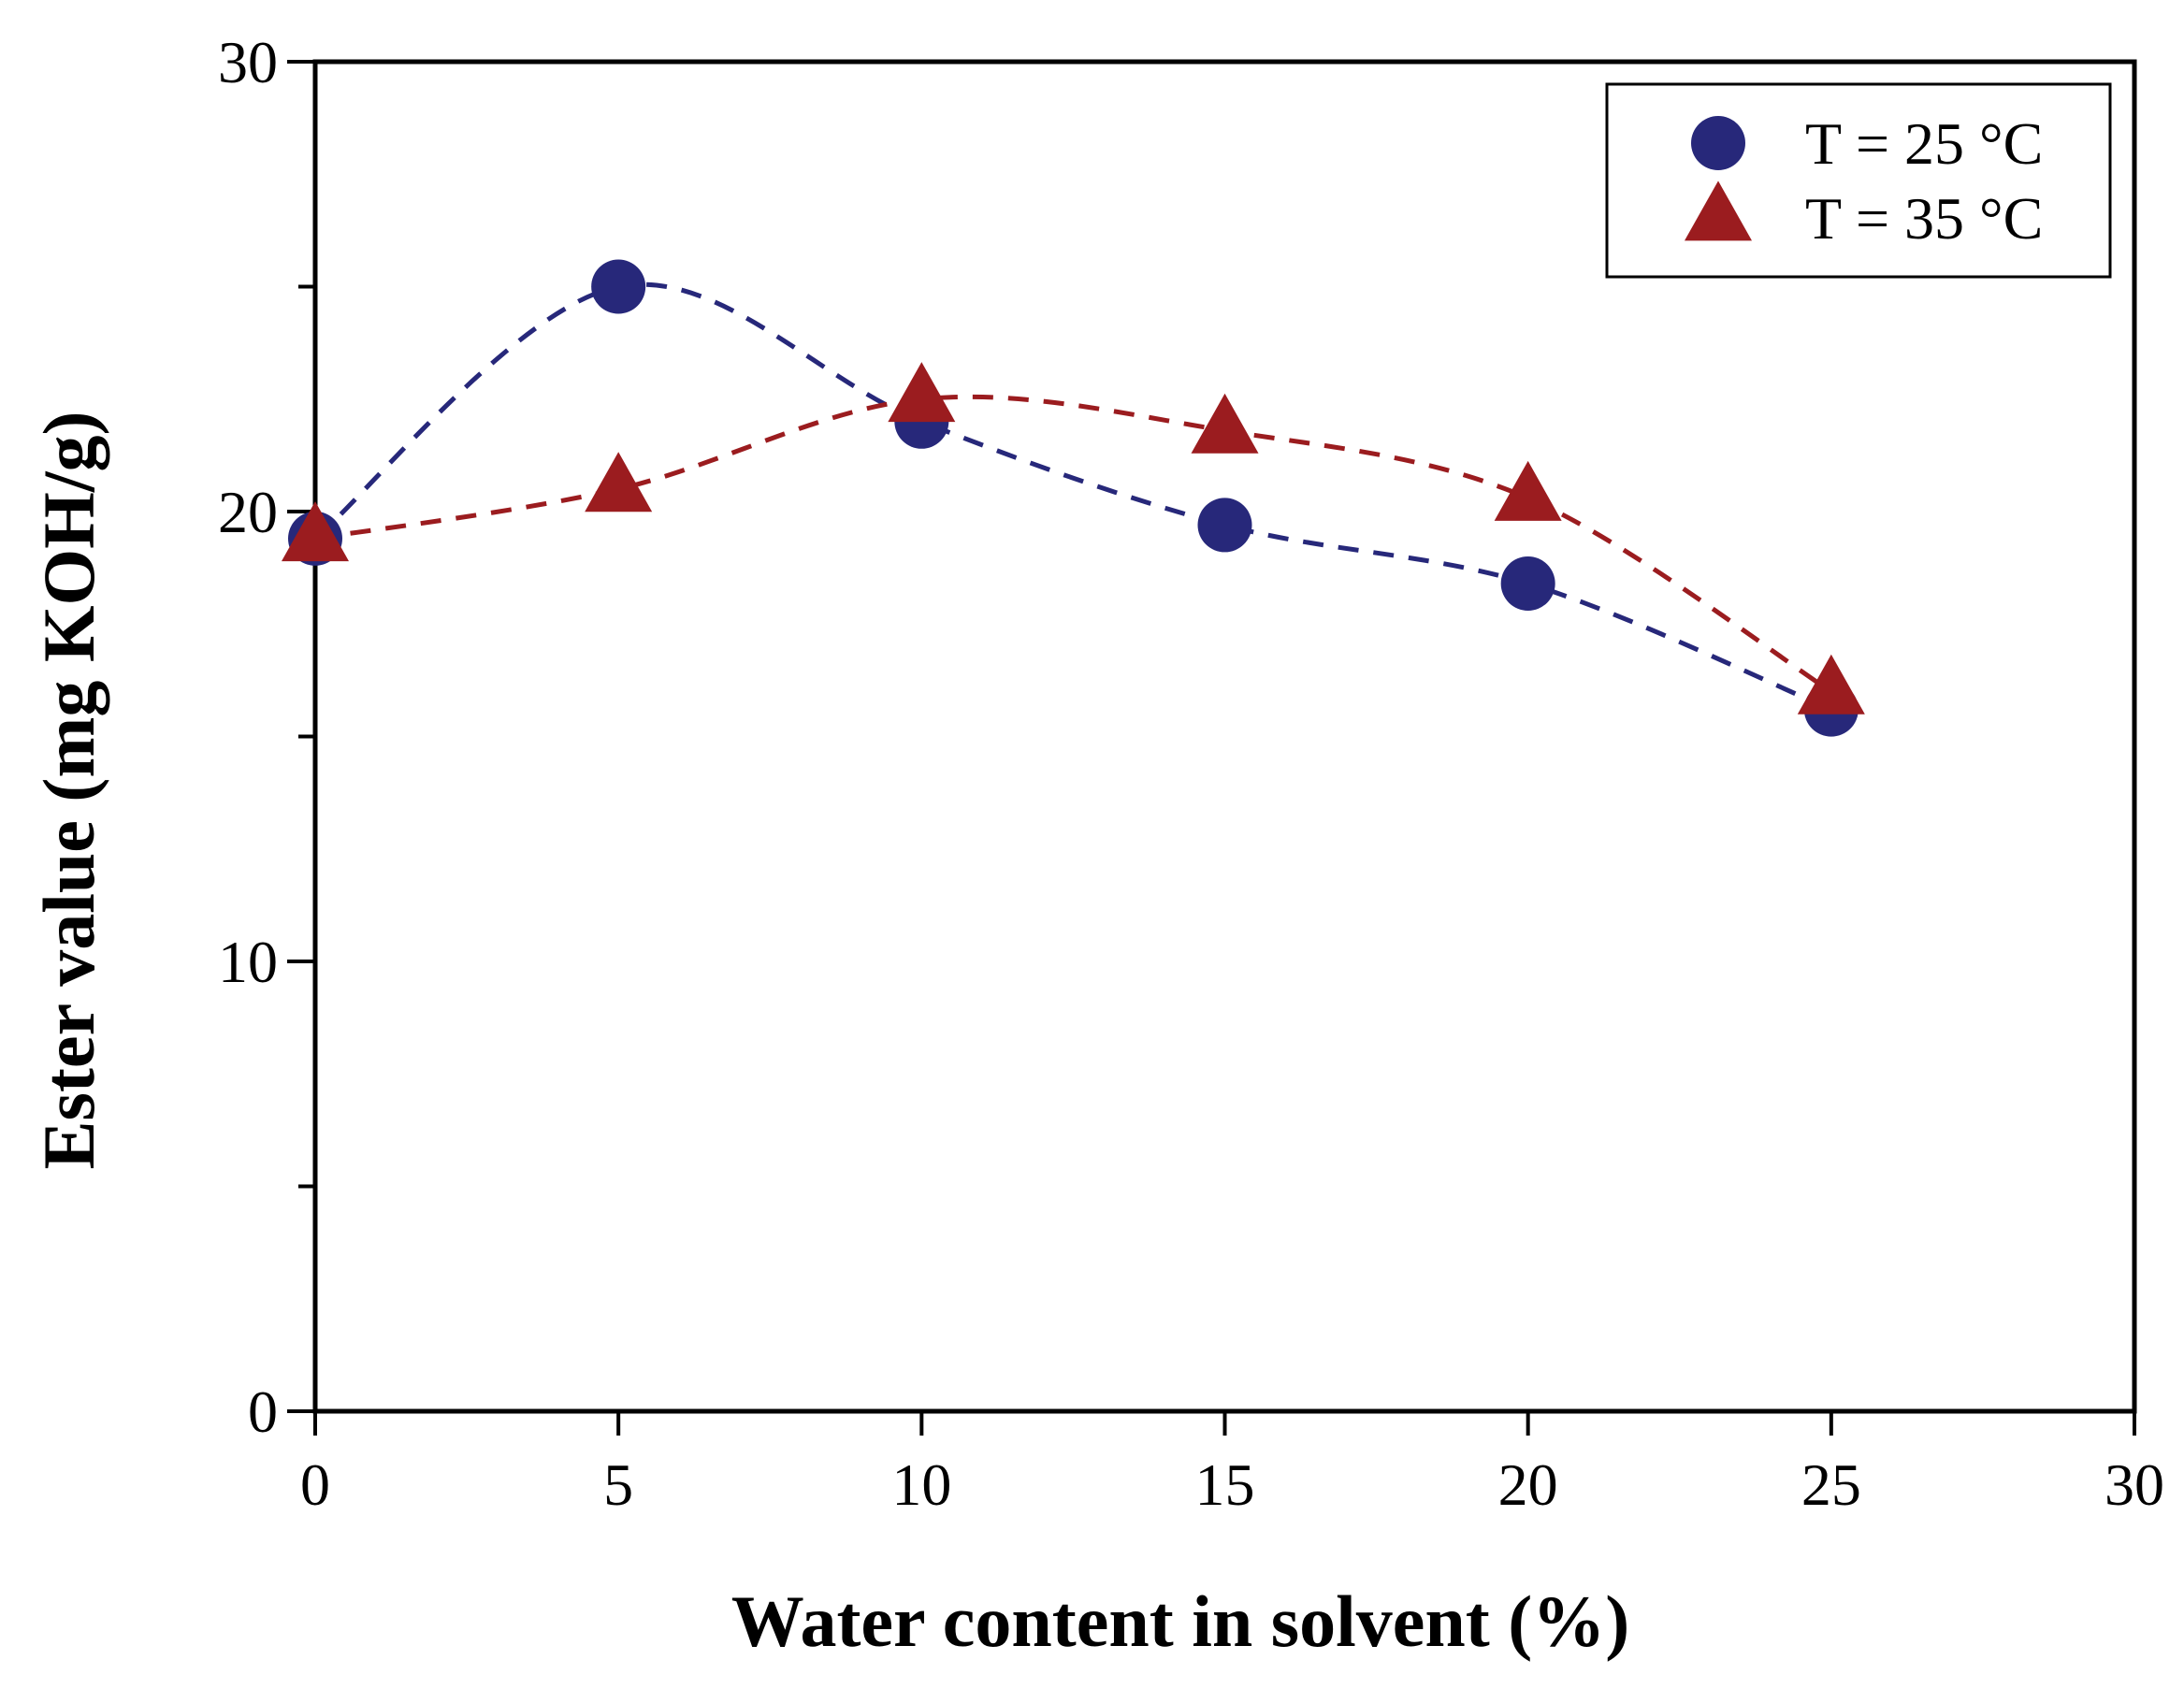  Describe the element at coordinates (1718, 143) in the screenshot. I see `legend-marker-circle` at that location.